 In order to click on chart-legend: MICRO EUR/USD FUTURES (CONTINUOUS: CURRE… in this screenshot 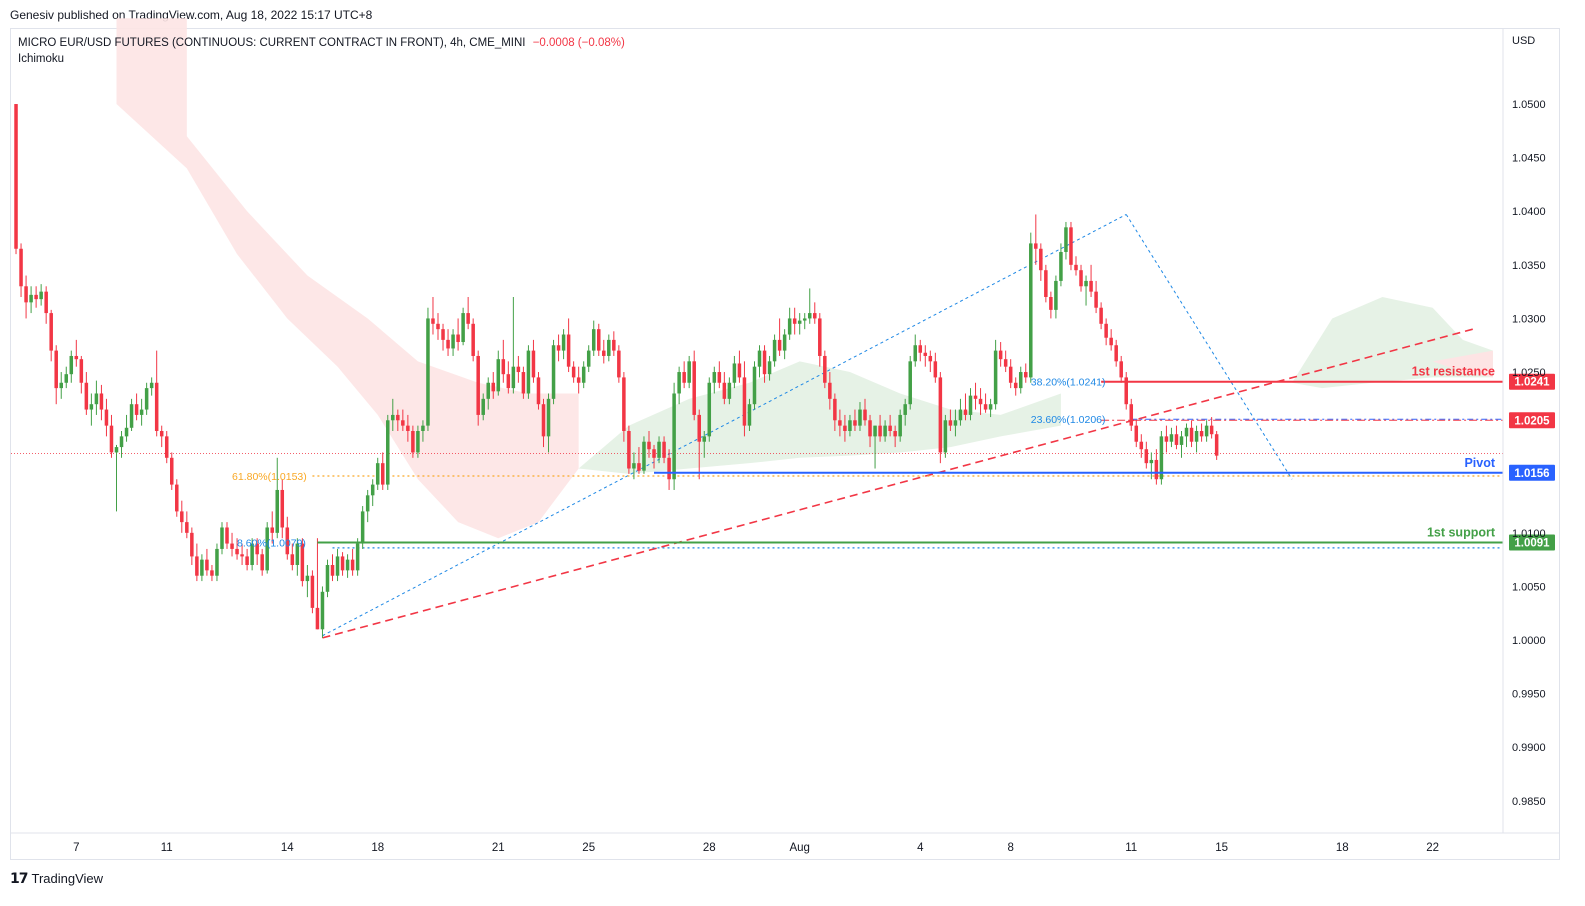, I will do `click(321, 51)`.